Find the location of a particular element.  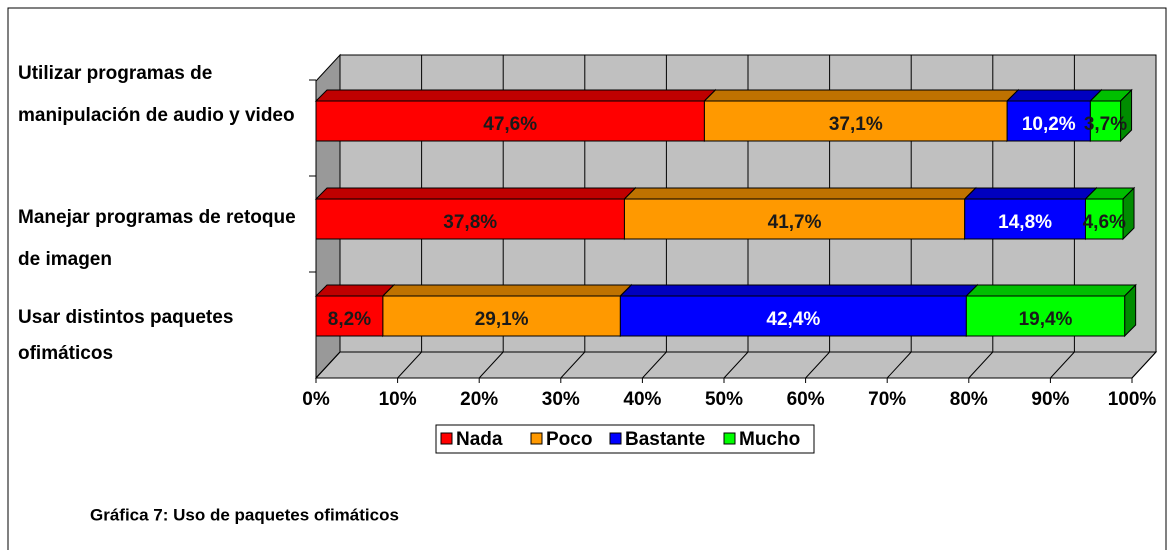

x-tick-label: 0% is located at coordinates (316, 399).